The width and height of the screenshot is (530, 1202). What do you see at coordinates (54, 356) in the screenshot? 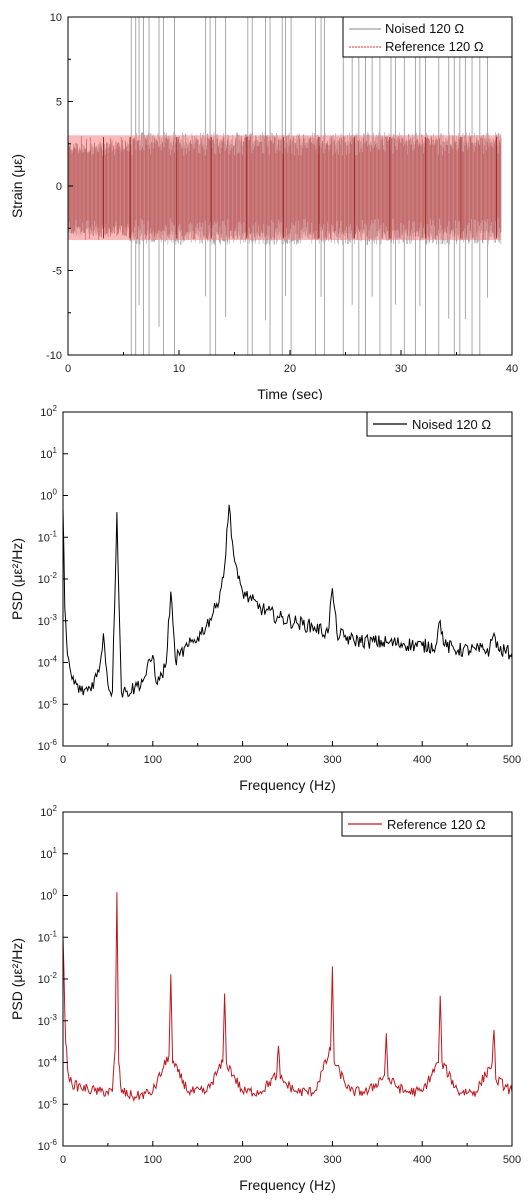
I see `y-tick-label: -10` at bounding box center [54, 356].